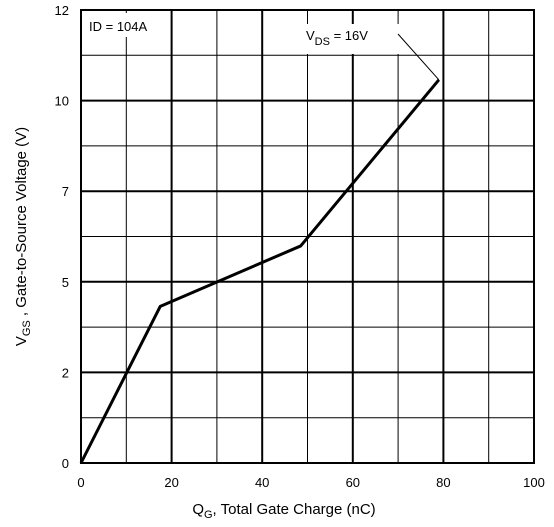 The width and height of the screenshot is (554, 527). Describe the element at coordinates (310, 35) in the screenshot. I see `vds-annotation-v: V` at that location.